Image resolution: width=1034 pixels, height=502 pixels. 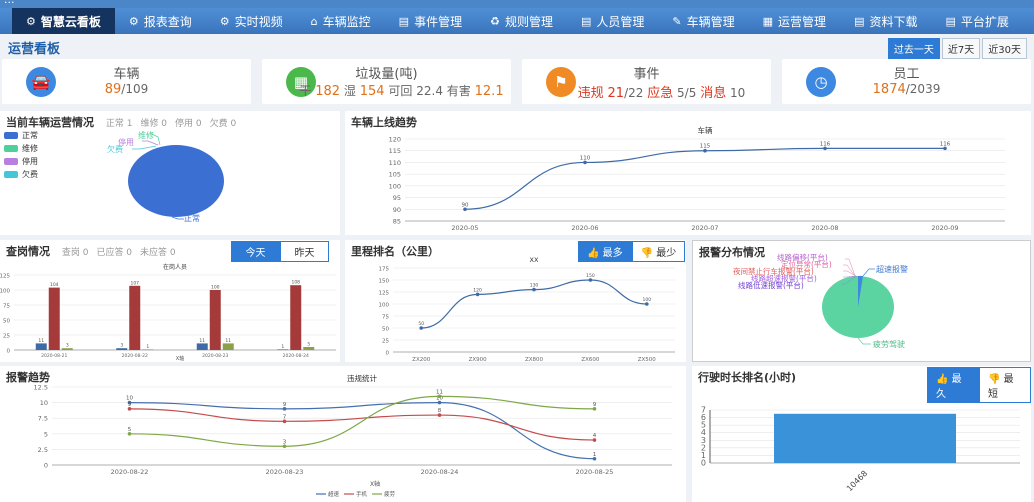 I want to click on y-tick-label: 50, so click(x=385, y=330).